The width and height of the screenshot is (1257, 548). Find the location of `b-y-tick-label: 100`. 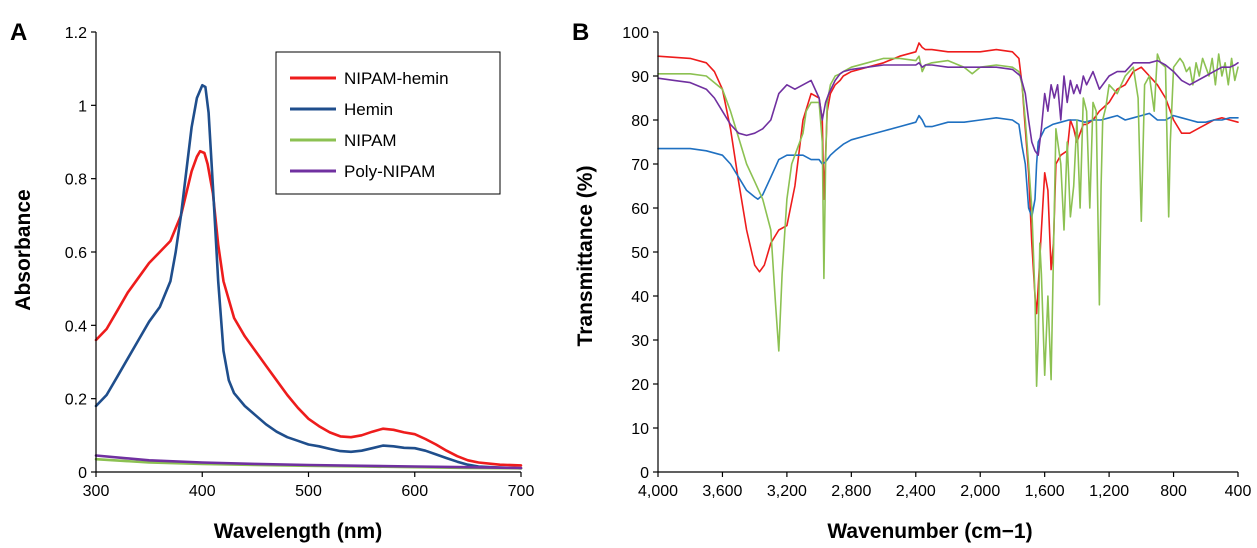

b-y-tick-label: 100 is located at coordinates (635, 33).